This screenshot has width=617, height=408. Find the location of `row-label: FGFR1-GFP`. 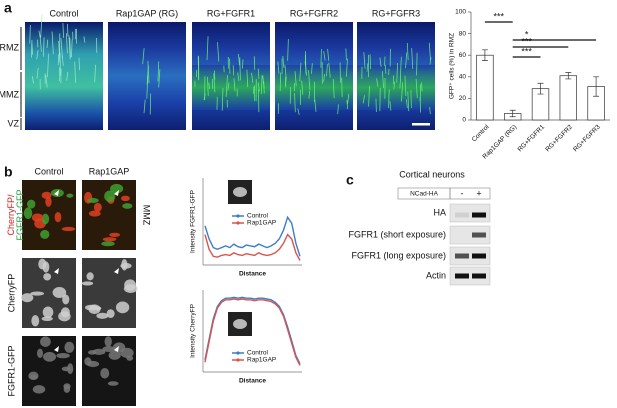

row-label: FGFR1-GFP is located at coordinates (11, 371).